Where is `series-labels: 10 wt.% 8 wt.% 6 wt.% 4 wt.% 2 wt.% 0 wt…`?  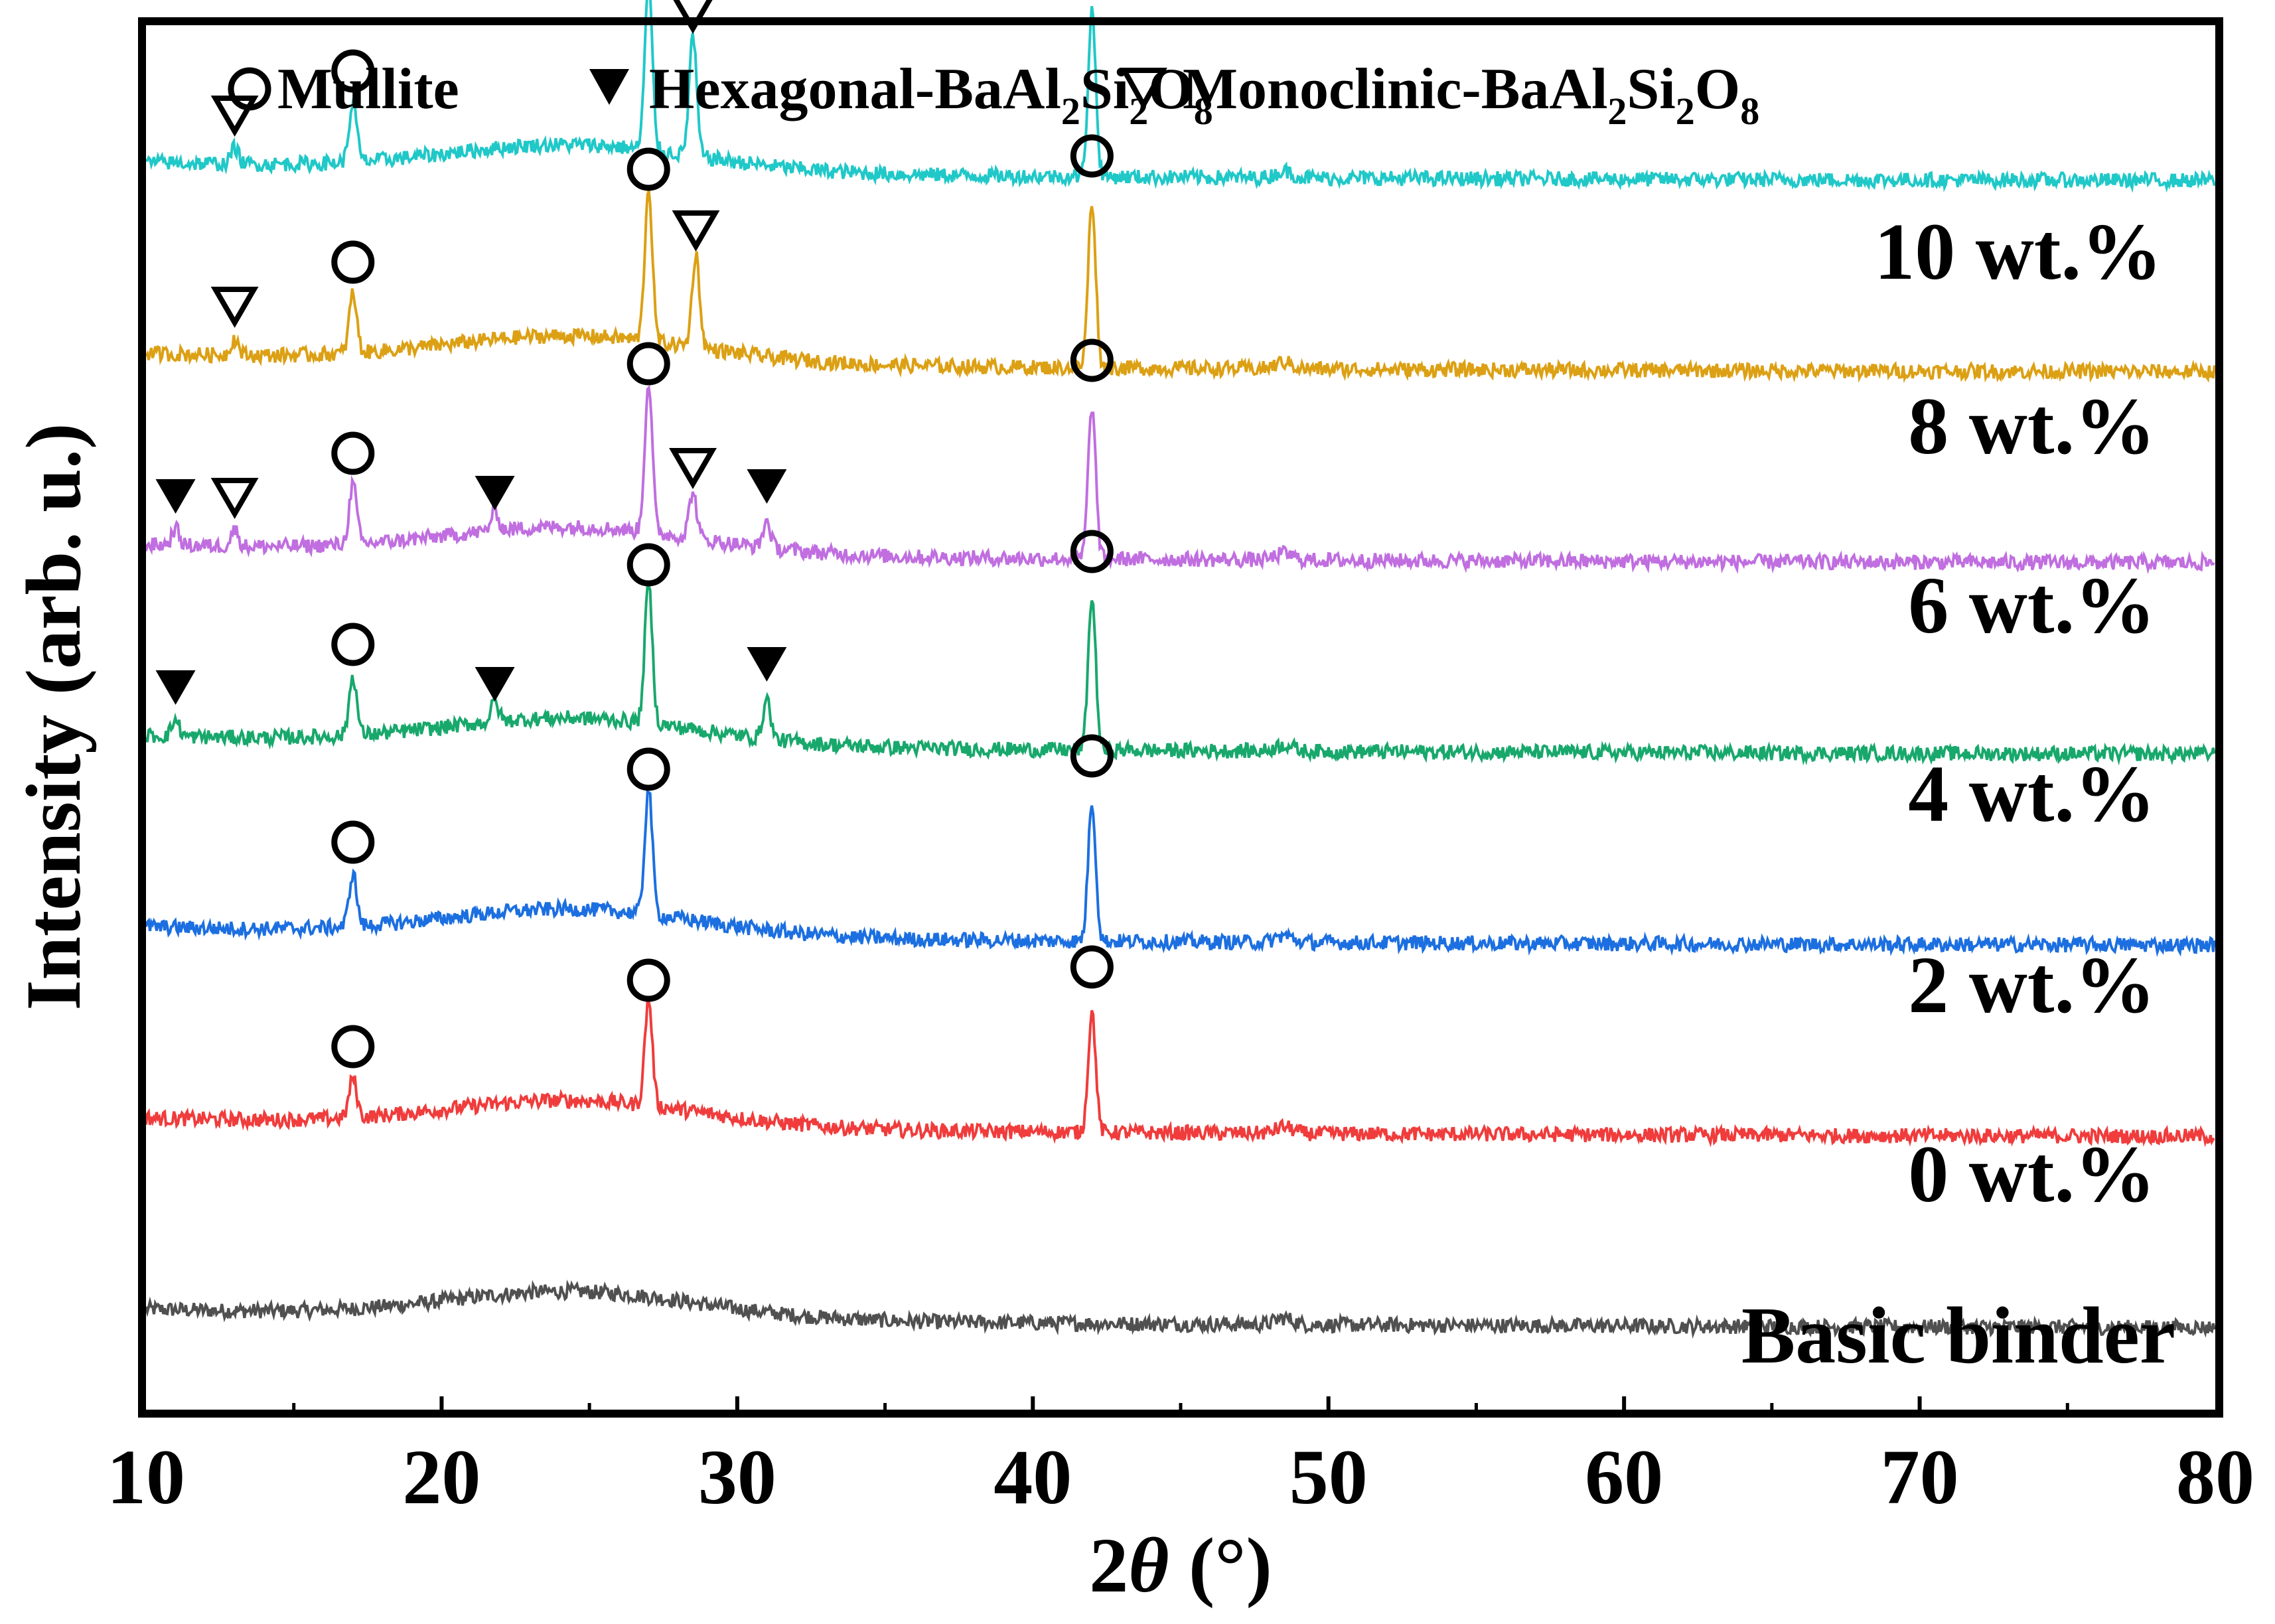
series-labels: 10 wt.% 8 wt.% 6 wt.% 4 wt.% 2 wt.% 0 wt… is located at coordinates (1958, 793).